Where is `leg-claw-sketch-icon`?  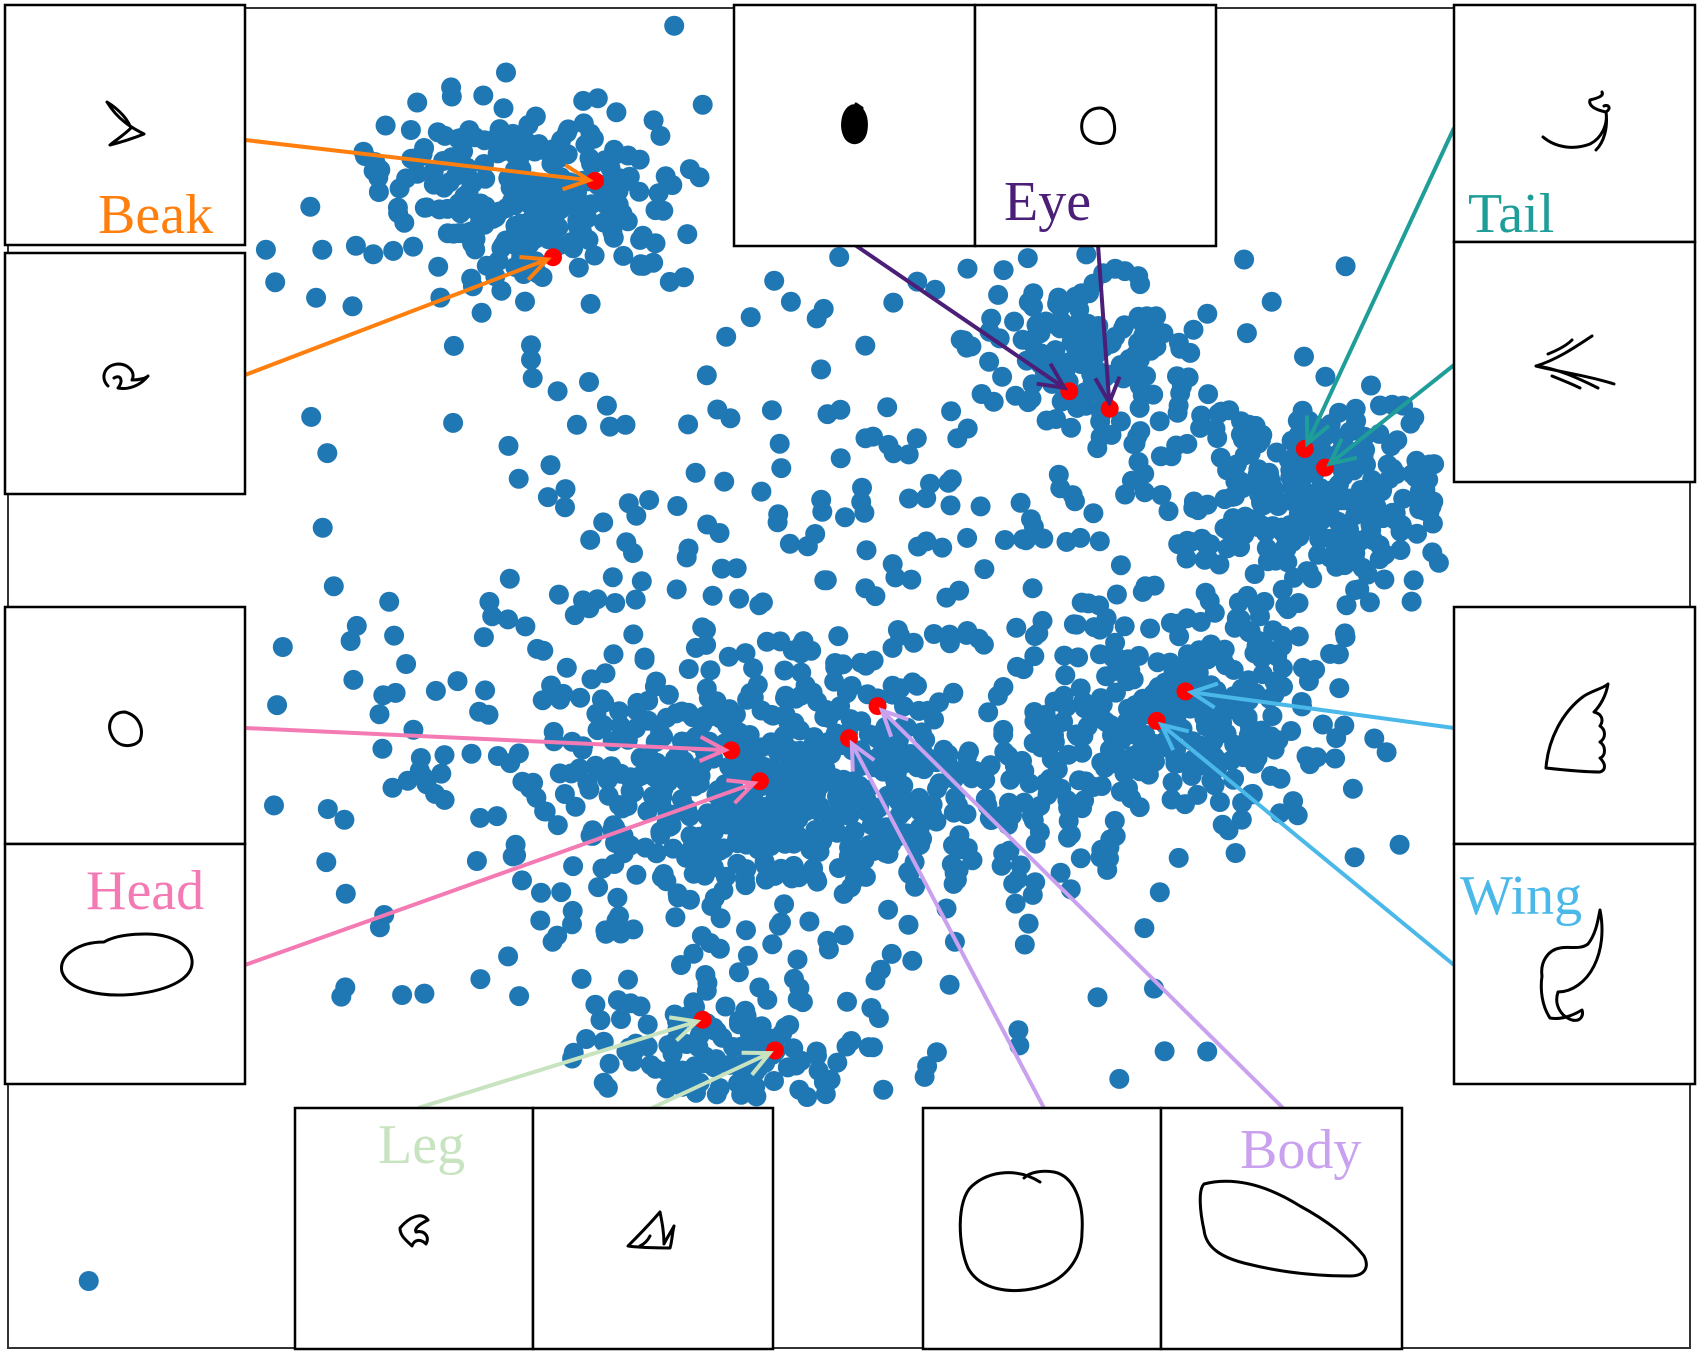 leg-claw-sketch-icon is located at coordinates (414, 1231).